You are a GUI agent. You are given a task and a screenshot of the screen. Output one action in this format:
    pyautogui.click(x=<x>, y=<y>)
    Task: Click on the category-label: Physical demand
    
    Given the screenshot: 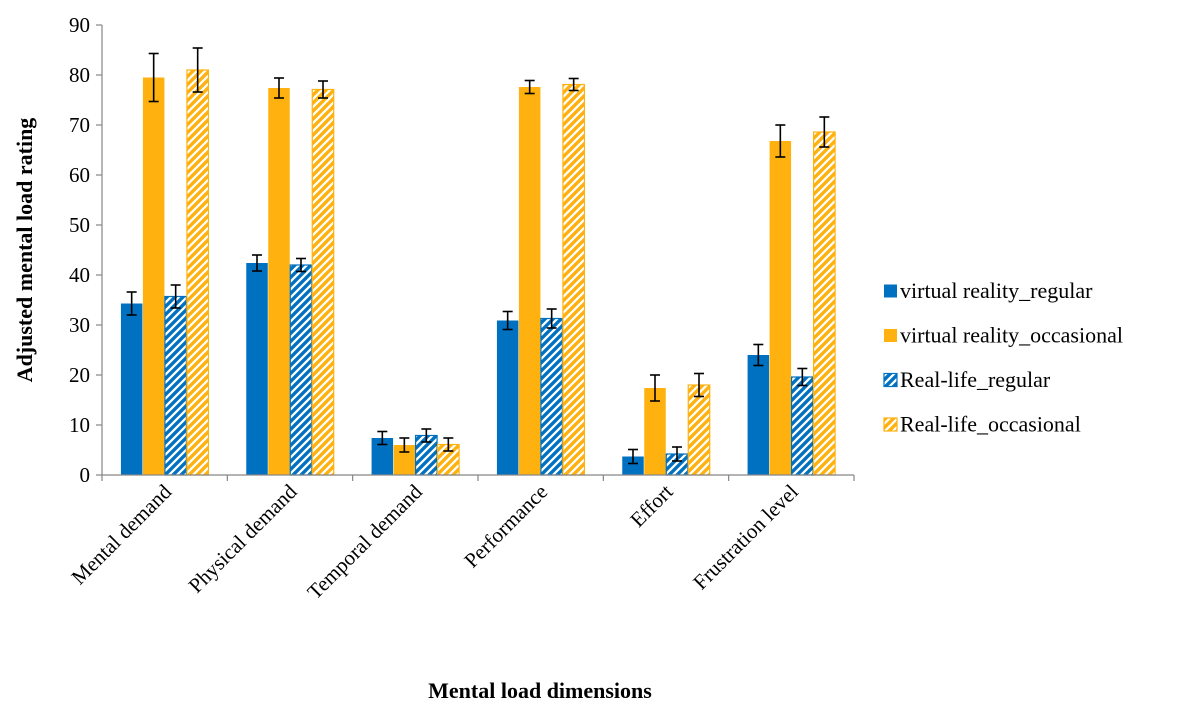 What is the action you would take?
    pyautogui.click(x=243, y=538)
    